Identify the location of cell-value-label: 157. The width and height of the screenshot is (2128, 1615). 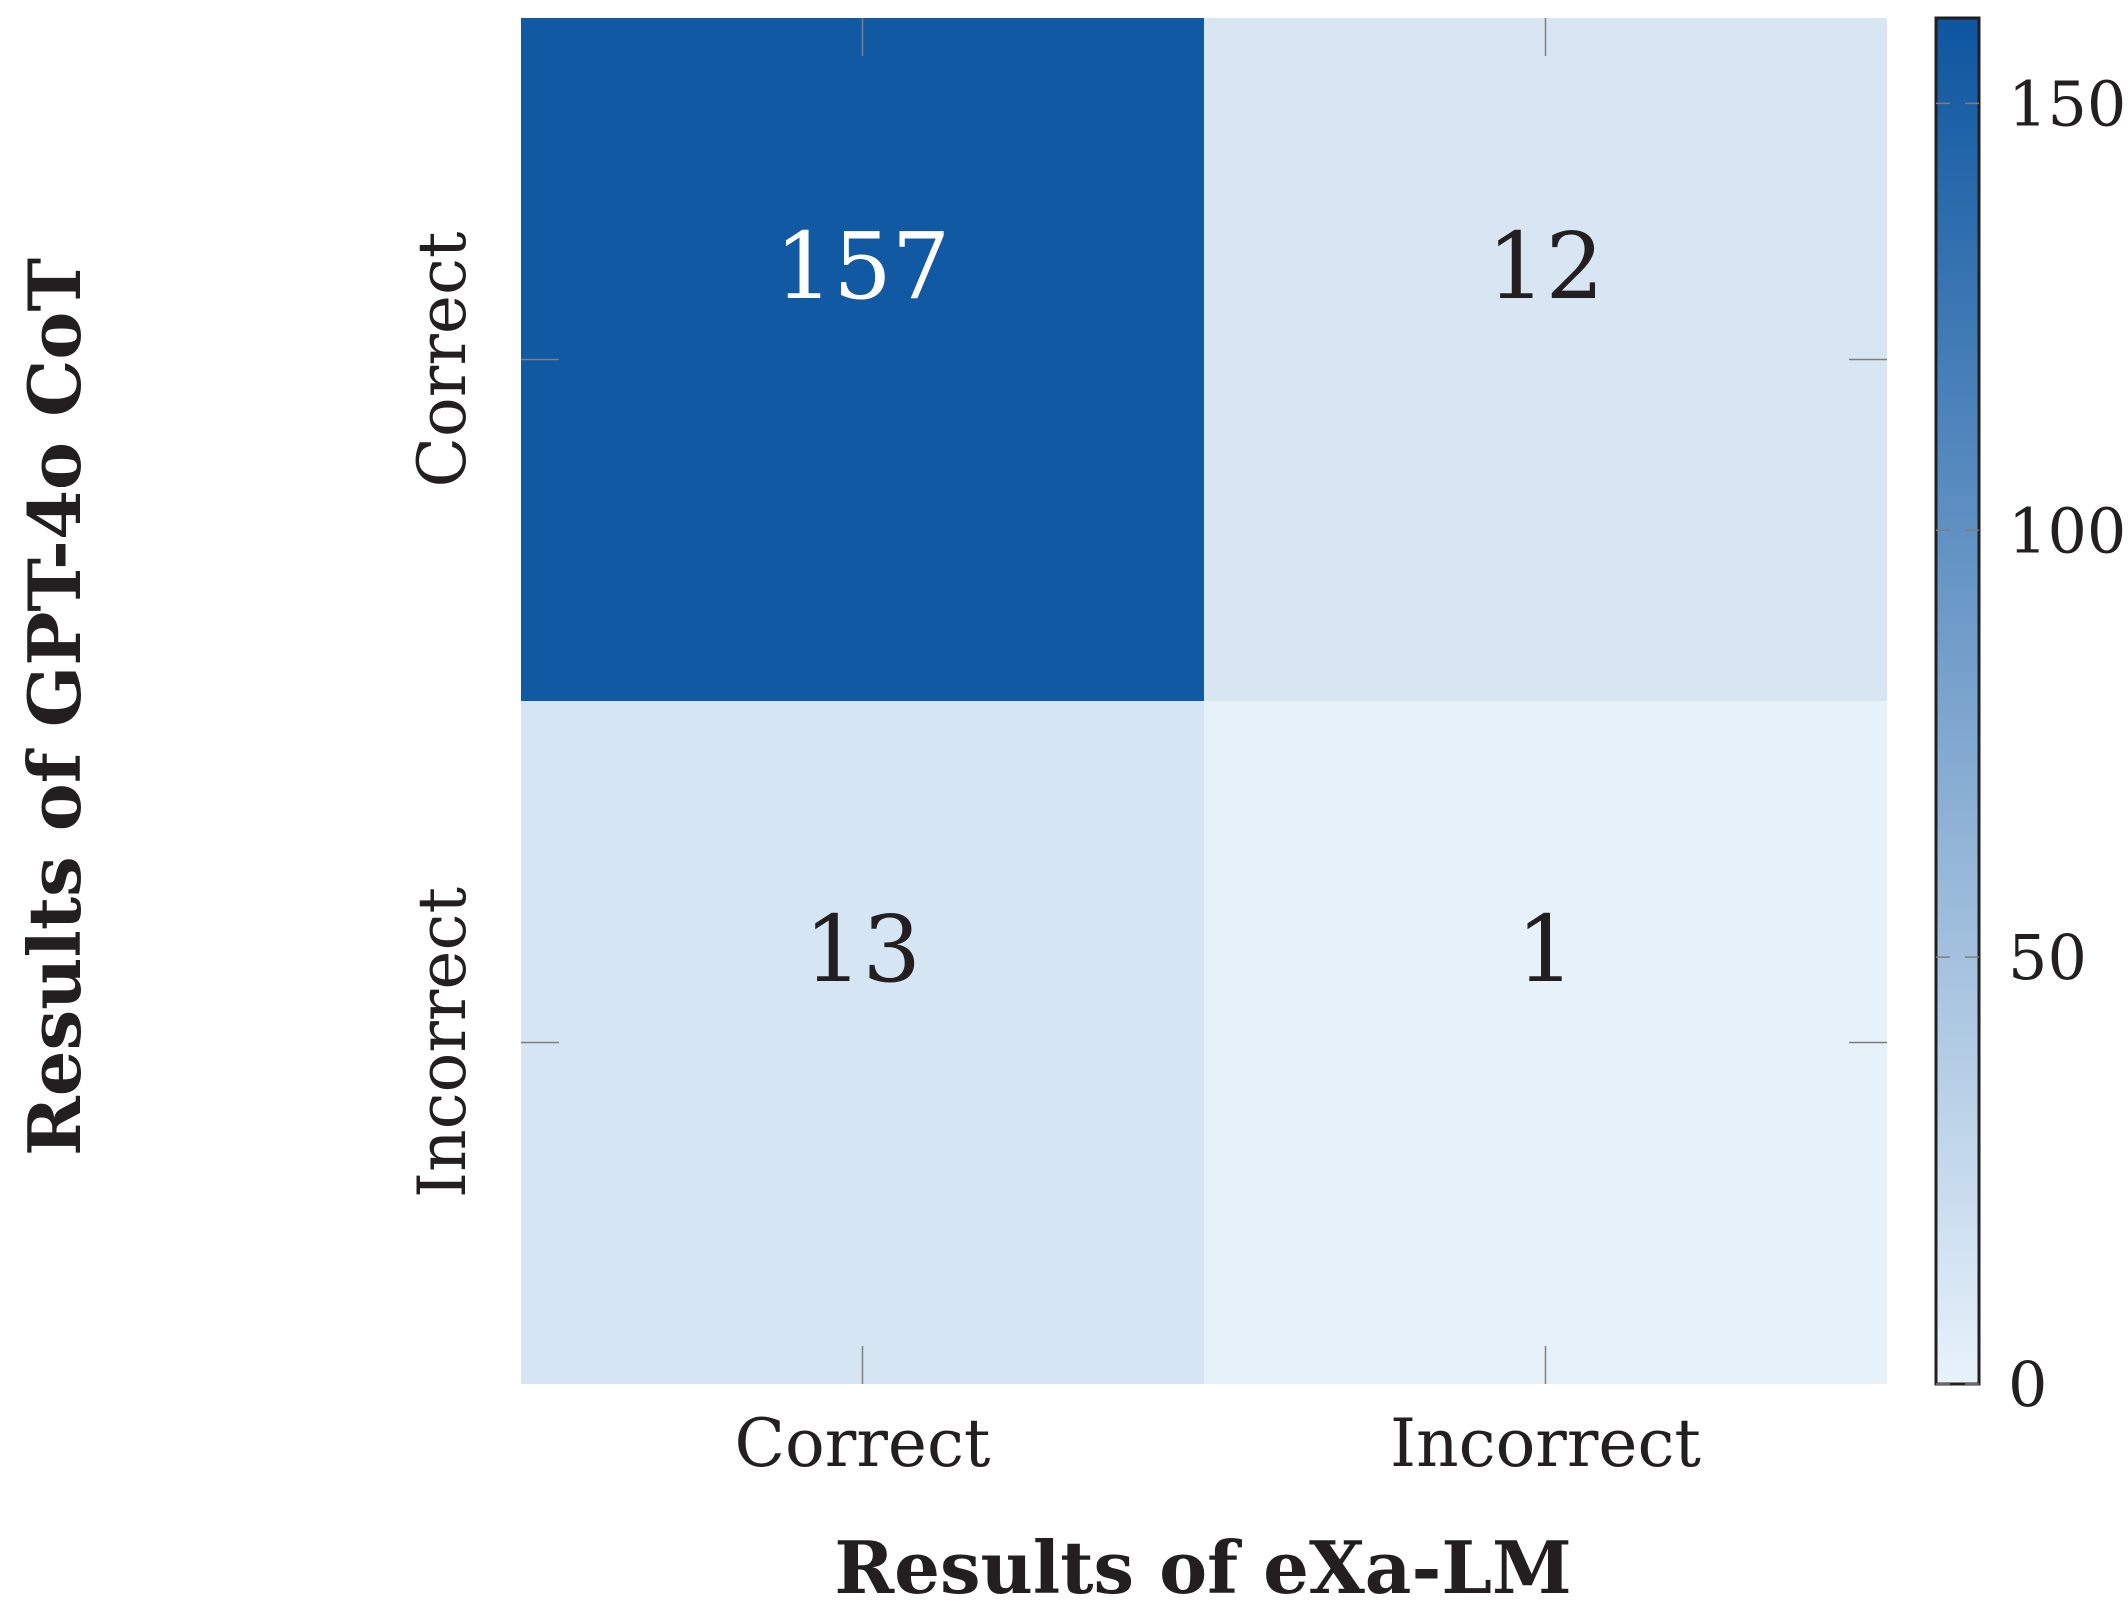
(863, 266).